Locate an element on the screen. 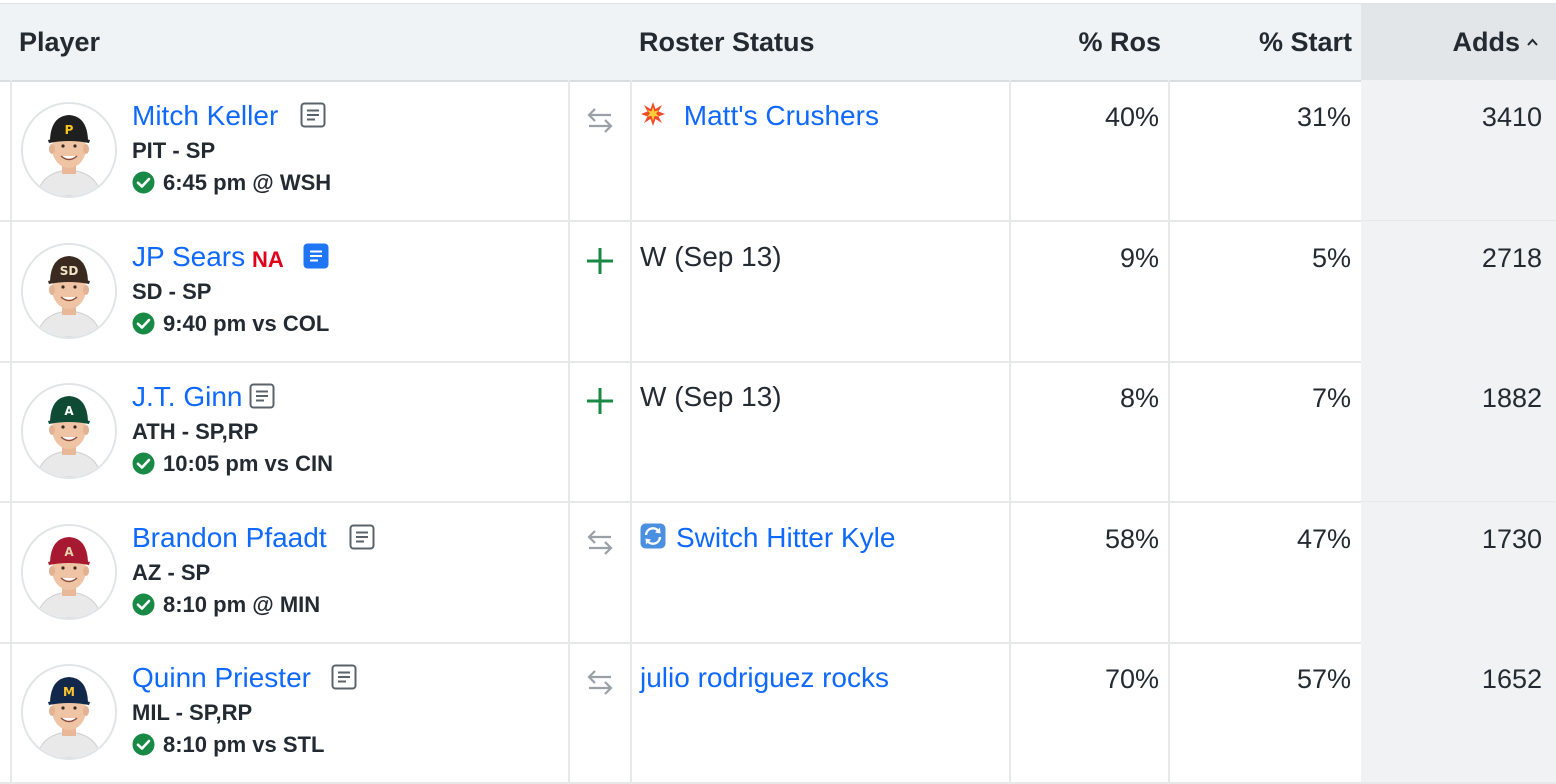 This screenshot has width=1556, height=784. player-name-link: J.T. Ginn is located at coordinates (187, 396).